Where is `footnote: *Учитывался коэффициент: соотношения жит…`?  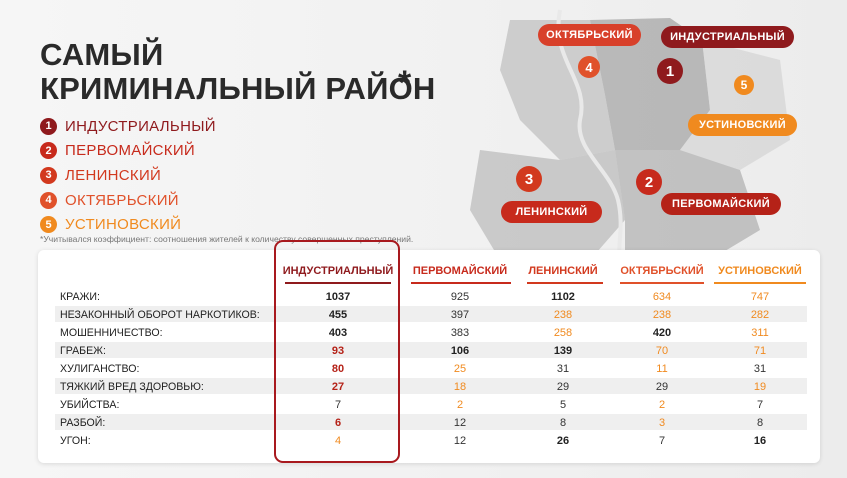
footnote: *Учитывался коэффициент: соотношения жит… is located at coordinates (227, 239).